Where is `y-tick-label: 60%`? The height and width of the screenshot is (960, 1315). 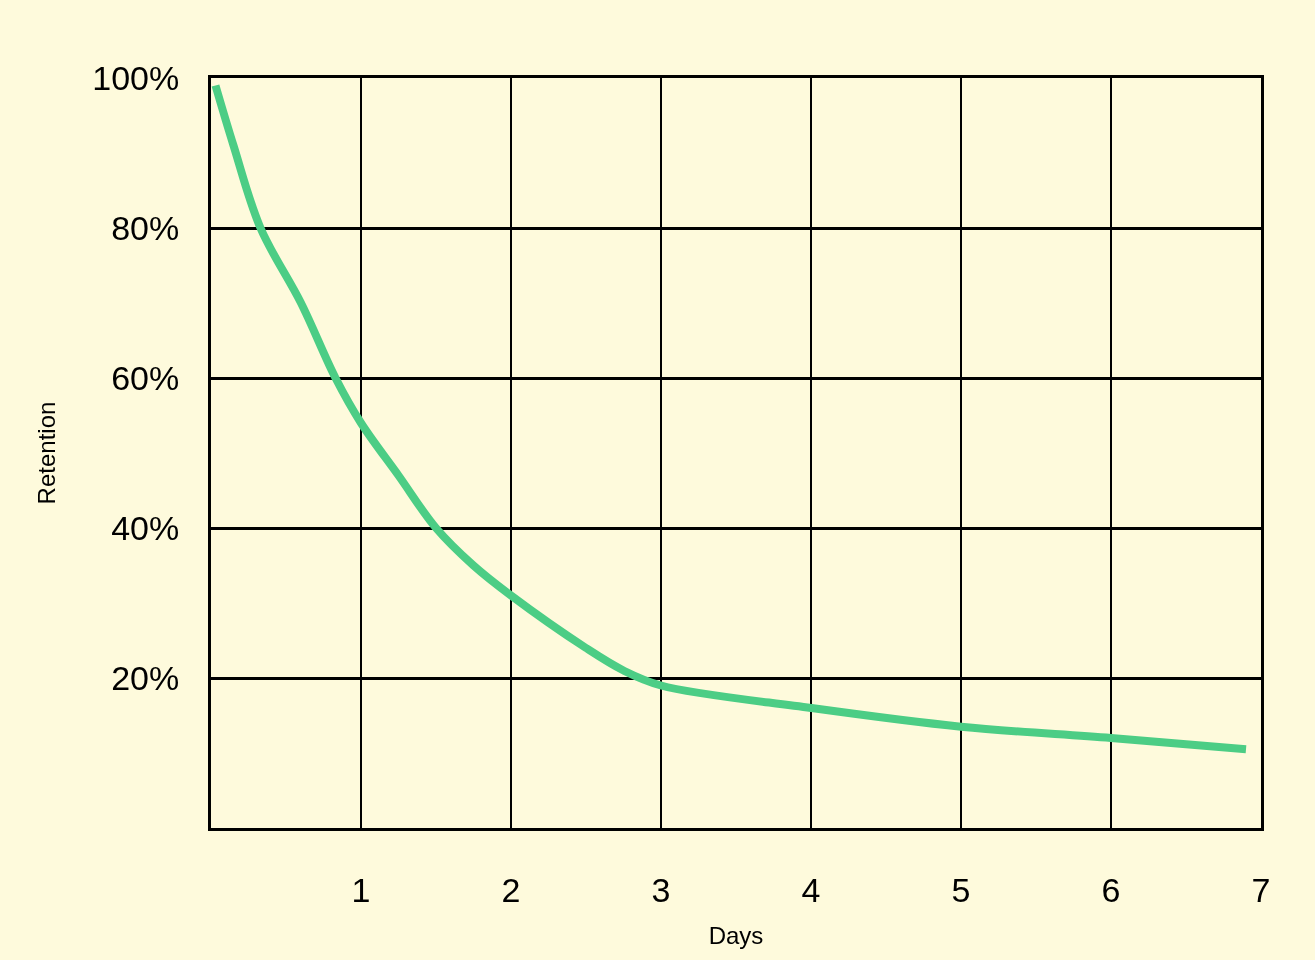
y-tick-label: 60% is located at coordinates (145, 377).